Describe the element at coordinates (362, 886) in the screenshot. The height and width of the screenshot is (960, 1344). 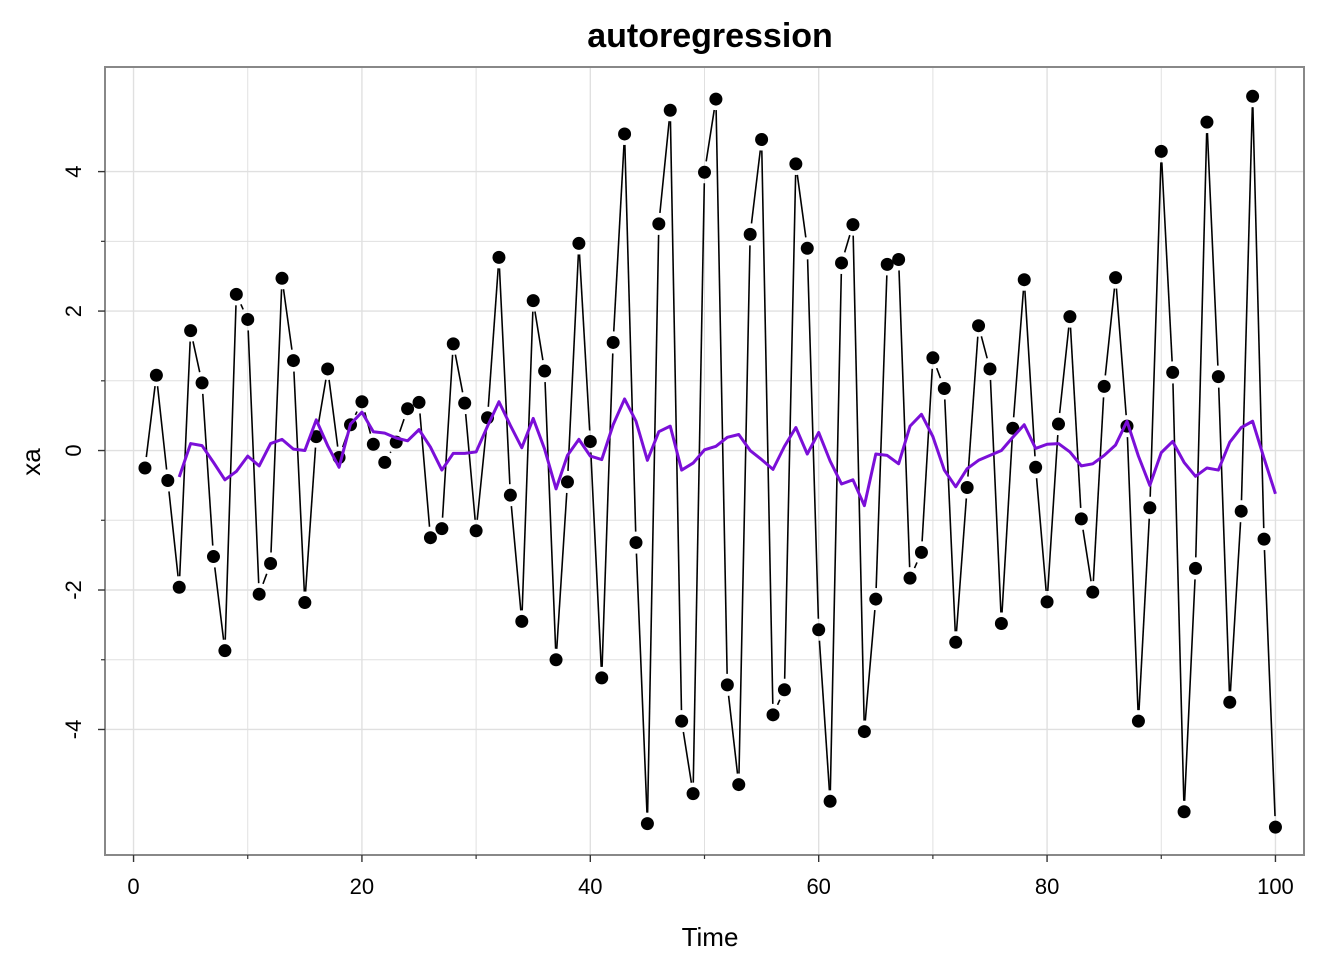
I see `x-tick-label: 20` at that location.